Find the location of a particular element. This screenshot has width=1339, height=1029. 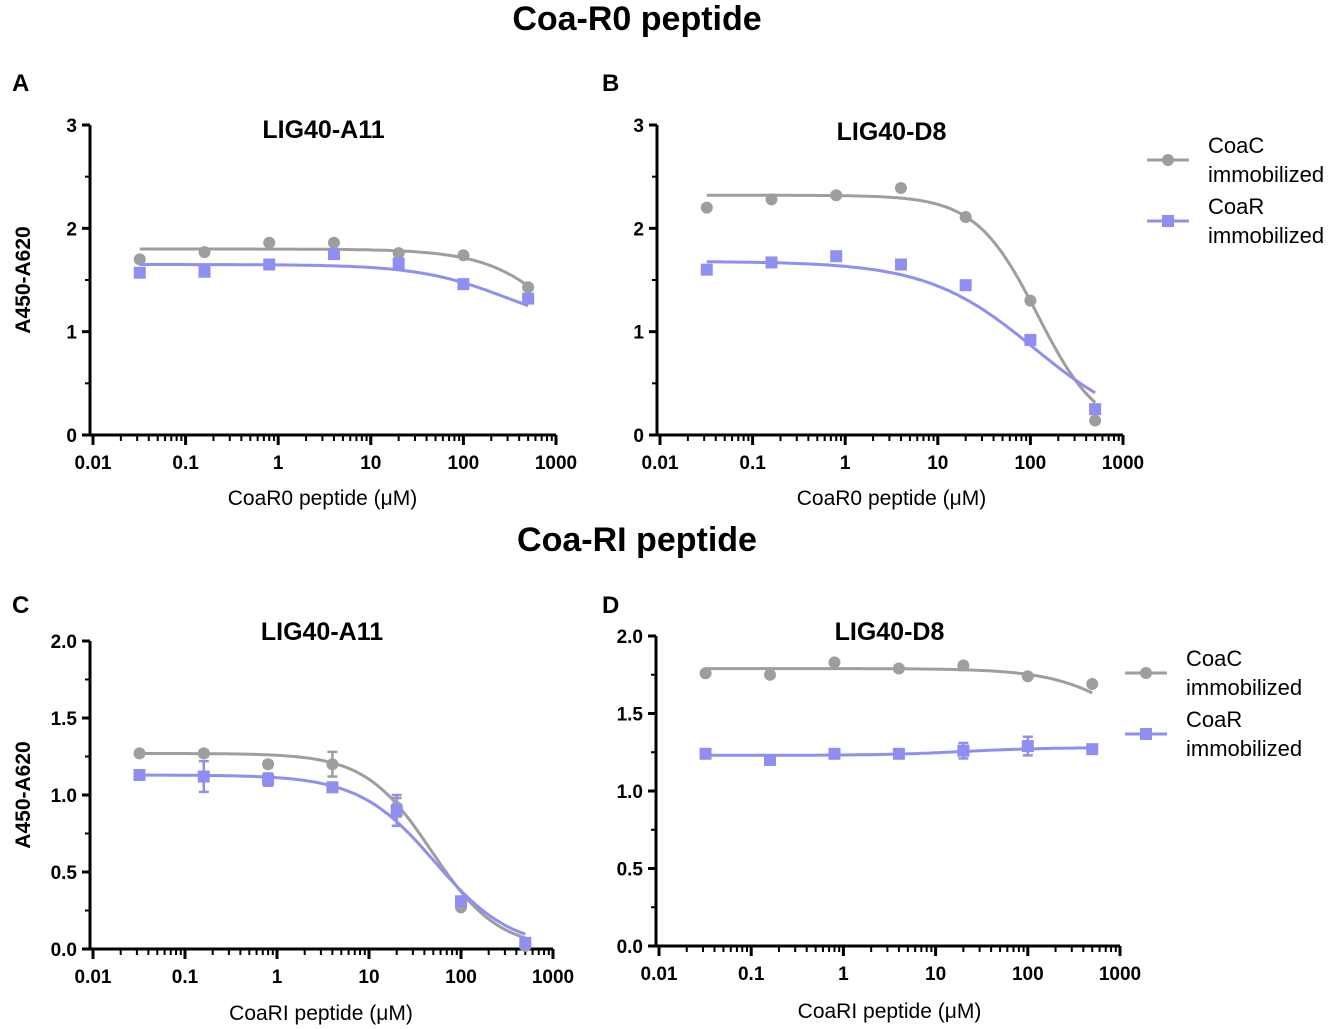

panel-label: D is located at coordinates (610, 605).